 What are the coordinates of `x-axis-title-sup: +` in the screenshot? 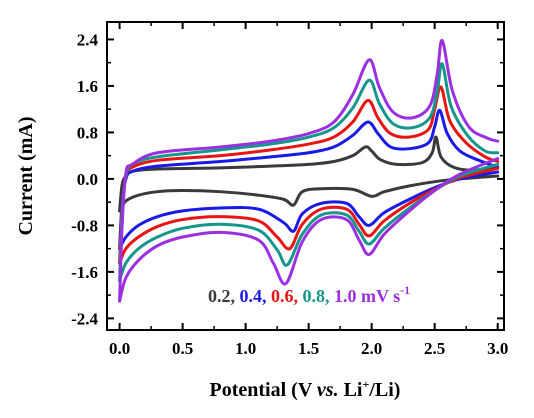 It's located at (366, 384).